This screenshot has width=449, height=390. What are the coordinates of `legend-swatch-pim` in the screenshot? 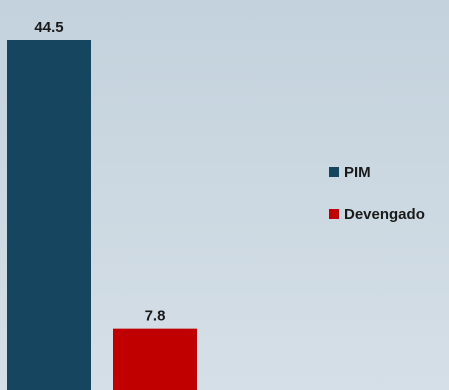 It's located at (334, 172).